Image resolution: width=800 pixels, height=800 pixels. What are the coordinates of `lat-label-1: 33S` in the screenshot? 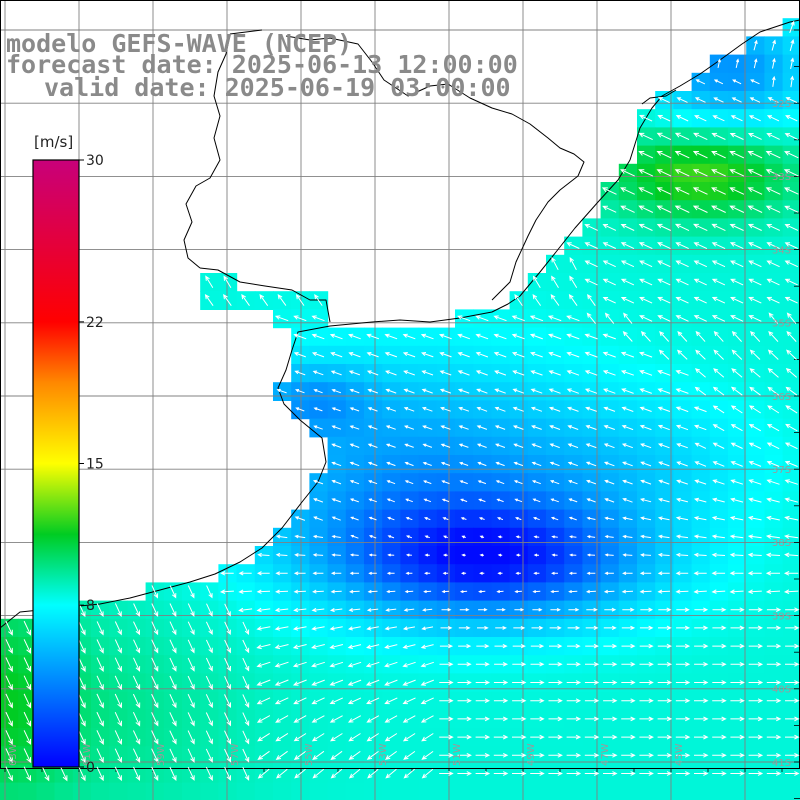 It's located at (781, 177).